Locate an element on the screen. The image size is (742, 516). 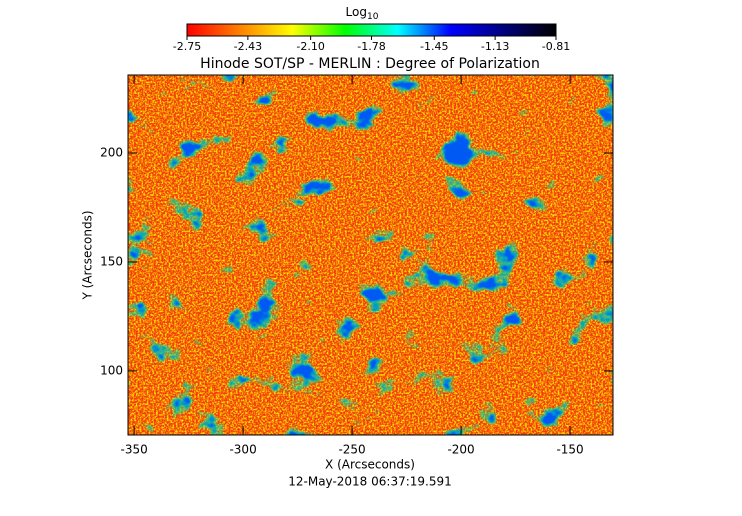
colorbar-tick-label: -1.45 is located at coordinates (434, 46).